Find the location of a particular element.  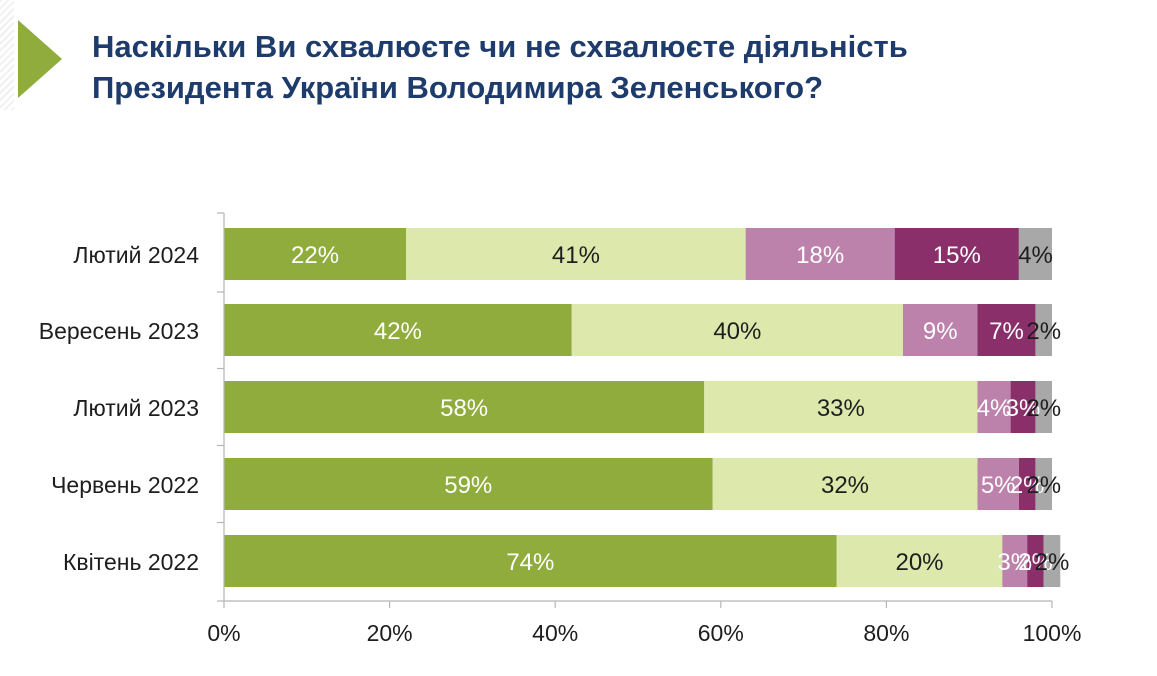

data-label: 33% is located at coordinates (841, 408).